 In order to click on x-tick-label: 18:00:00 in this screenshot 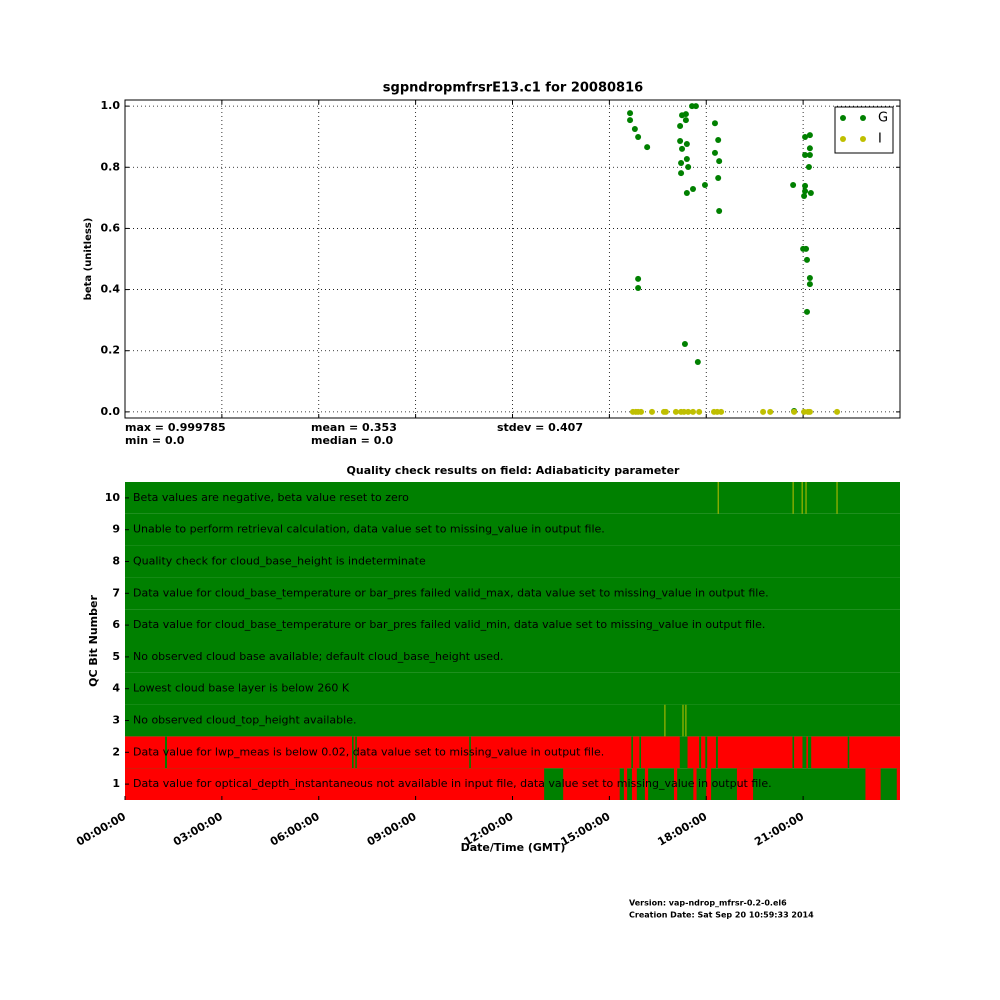, I will do `click(682, 829)`.